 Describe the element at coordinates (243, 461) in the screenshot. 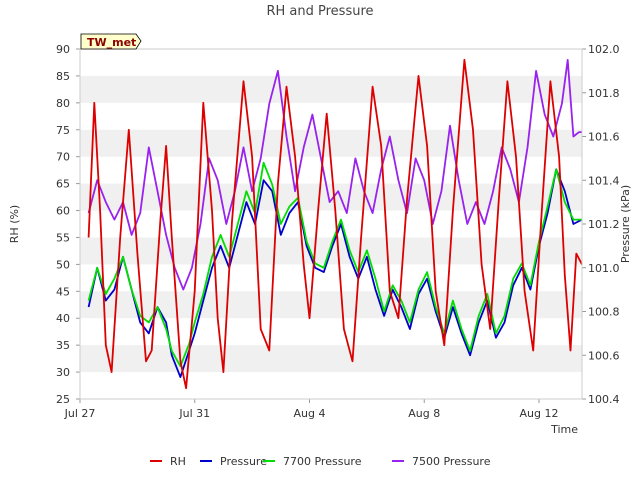

I see `legend-label: Pressure` at that location.